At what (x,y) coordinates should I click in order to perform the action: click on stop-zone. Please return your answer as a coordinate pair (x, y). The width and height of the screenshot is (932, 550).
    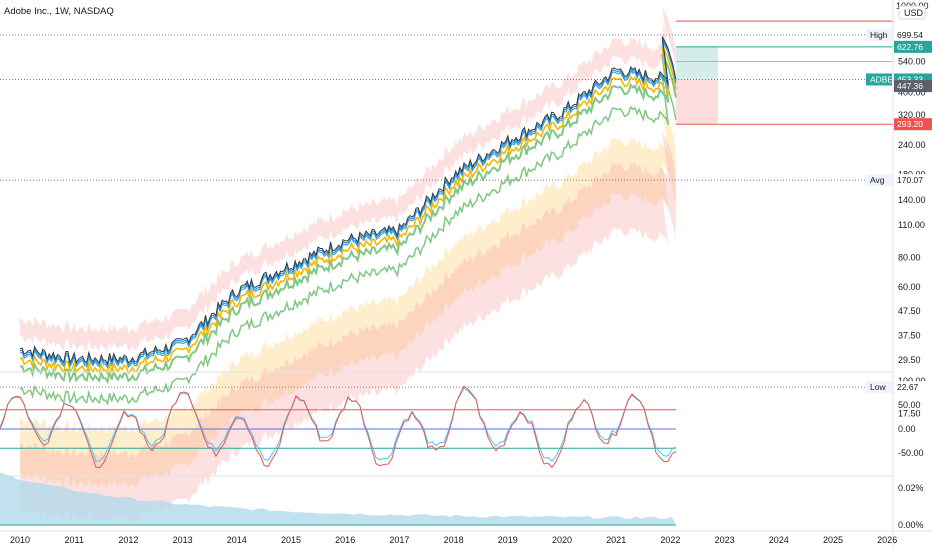
    Looking at the image, I should click on (697, 102).